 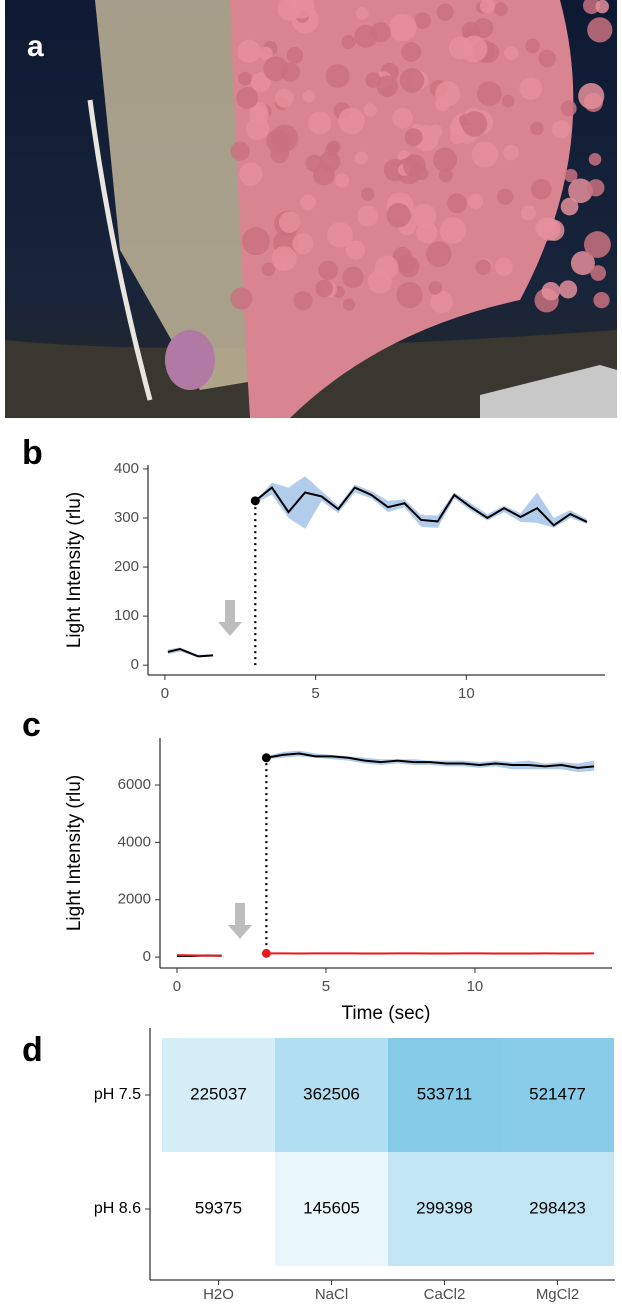 What do you see at coordinates (190, 360) in the screenshot?
I see `small-coral` at bounding box center [190, 360].